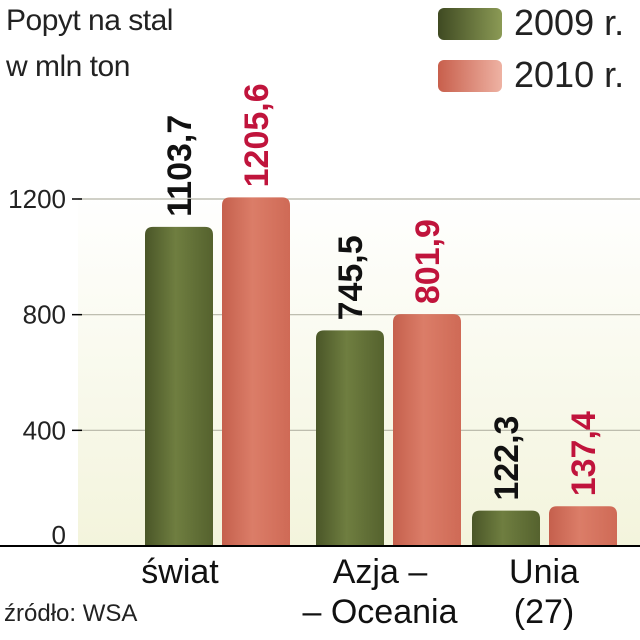 The width and height of the screenshot is (640, 640). What do you see at coordinates (428, 261) in the screenshot?
I see `data-label-azja-oceania-2010: 801,9` at bounding box center [428, 261].